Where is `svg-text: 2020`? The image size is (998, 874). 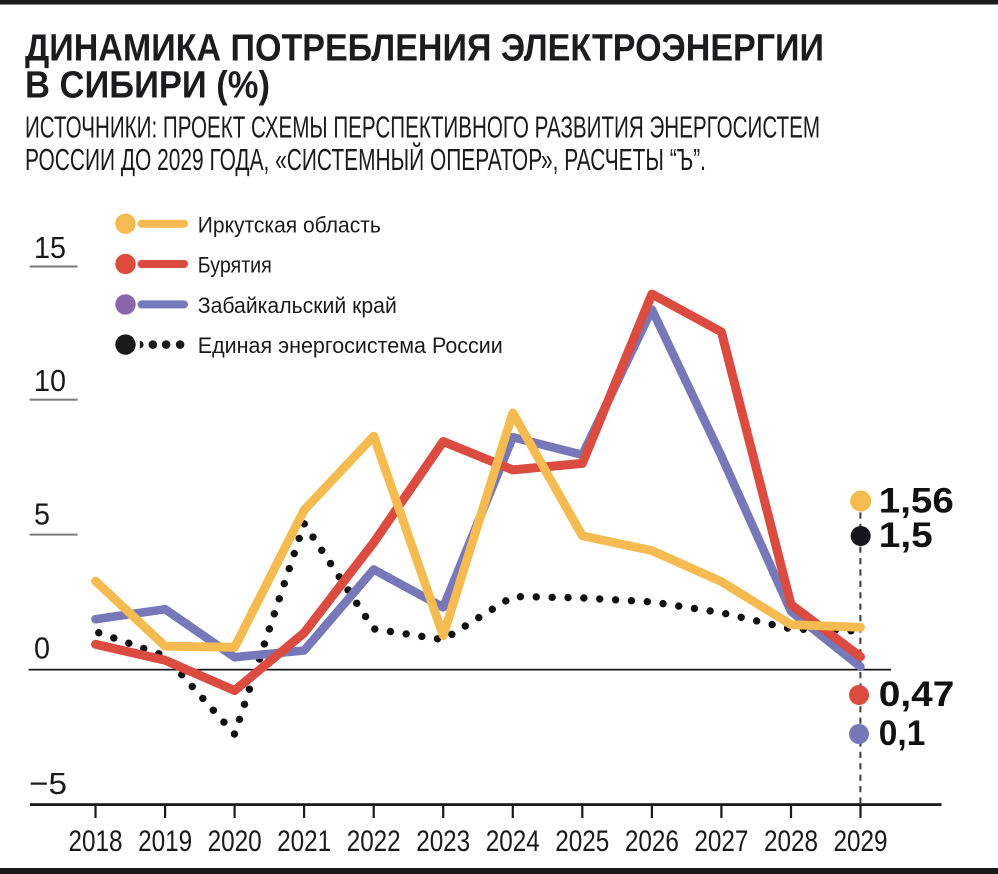
svg-text: 2020 is located at coordinates (235, 841).